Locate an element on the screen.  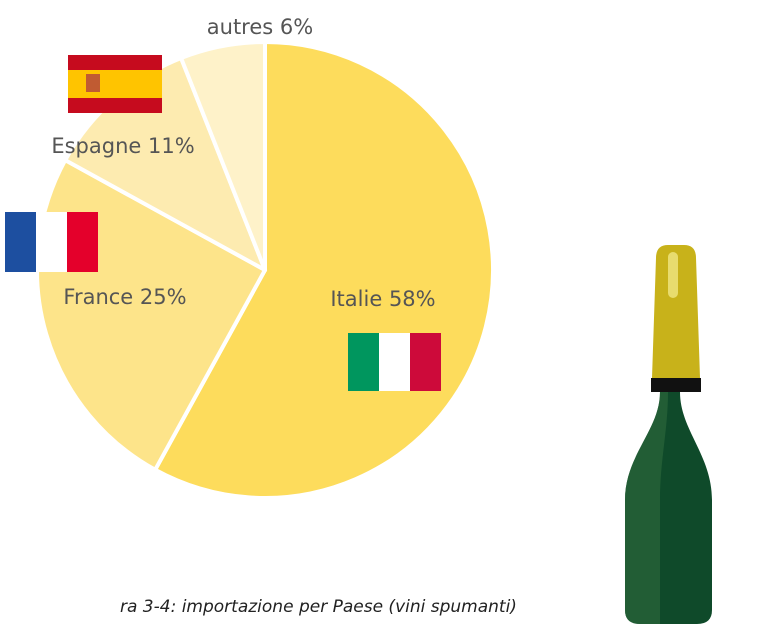
slice-label: autres 6% is located at coordinates (260, 27).